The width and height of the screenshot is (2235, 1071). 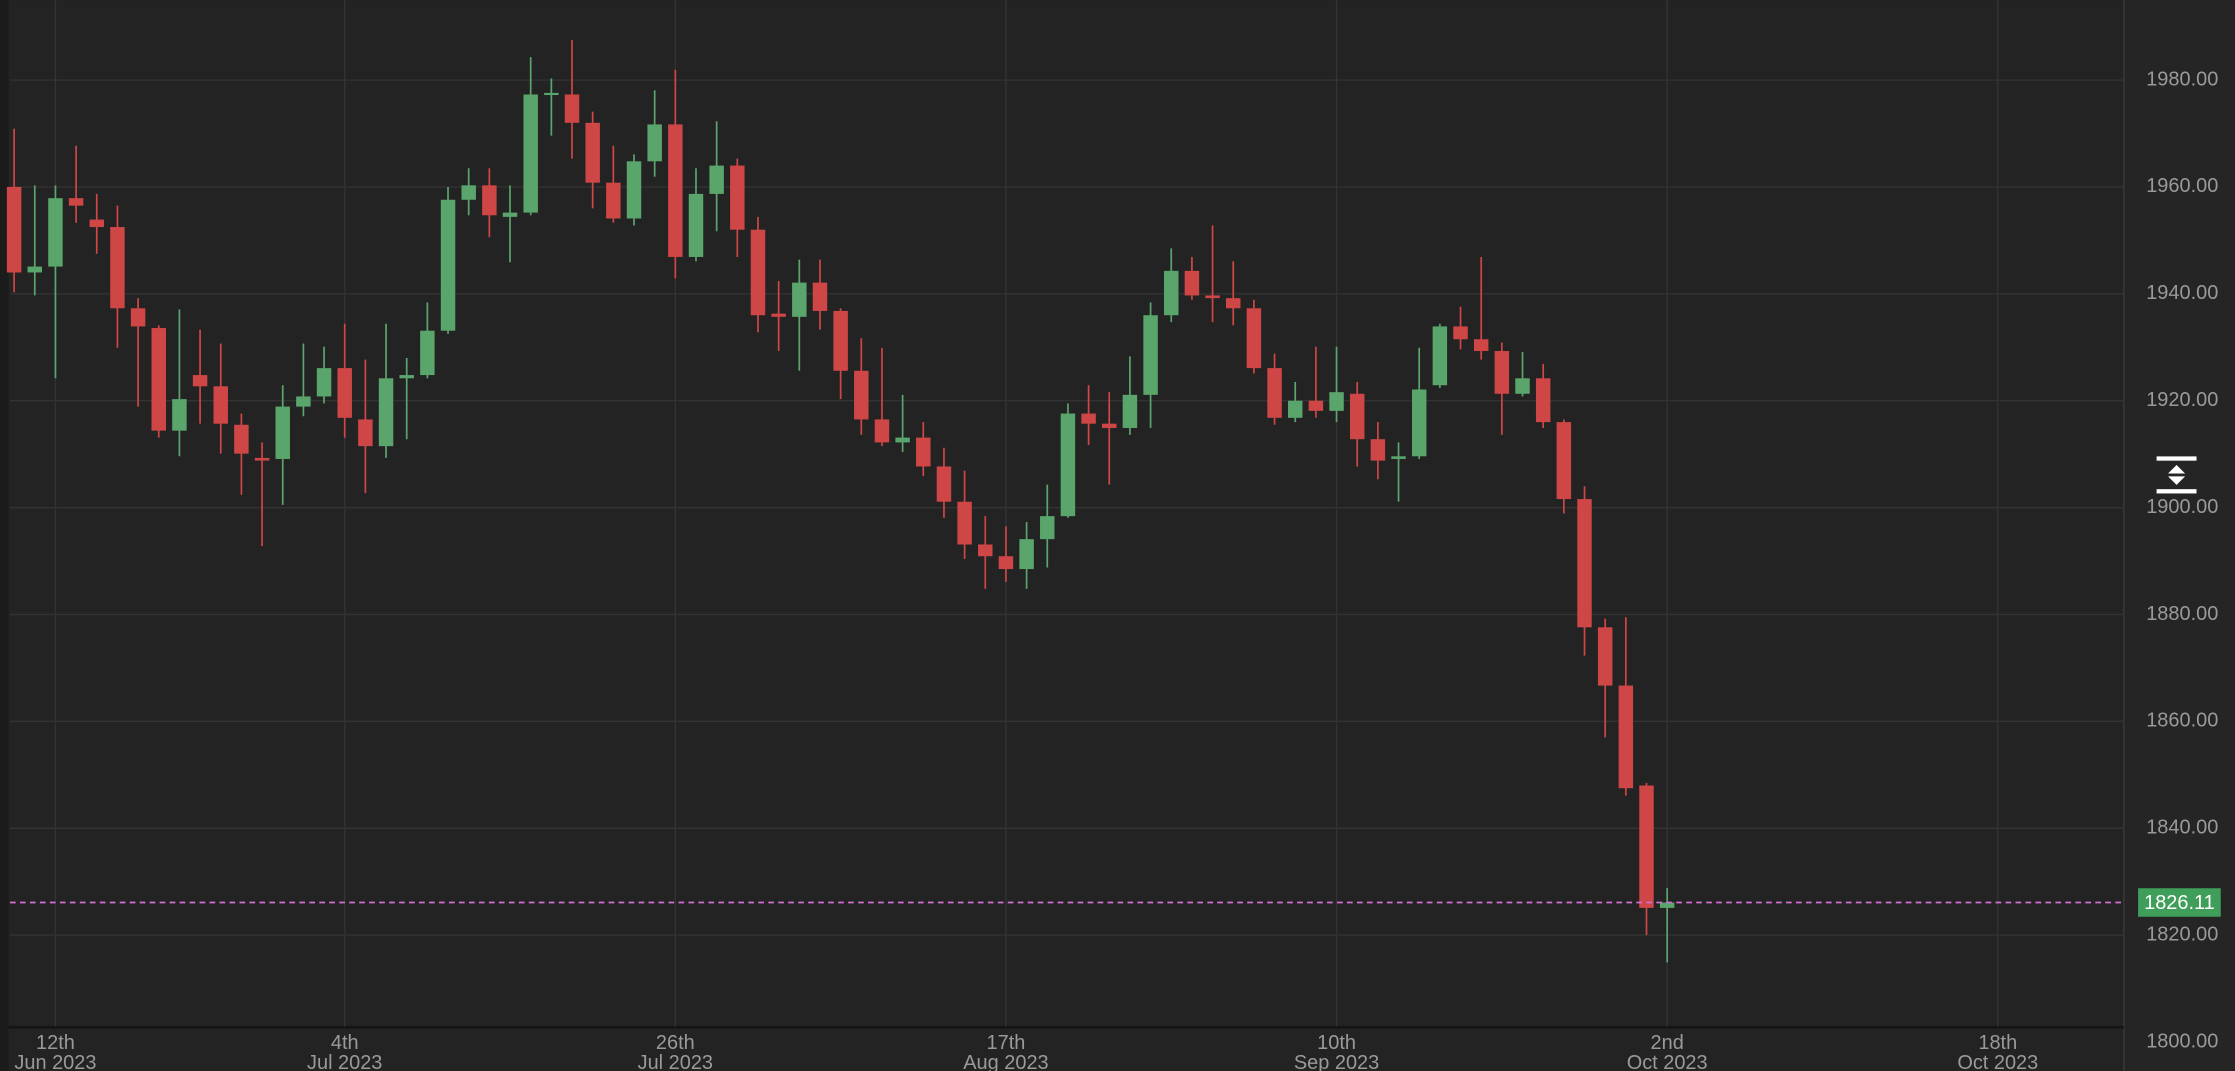 I want to click on y-tick-label: 1840.00, so click(x=2182, y=828).